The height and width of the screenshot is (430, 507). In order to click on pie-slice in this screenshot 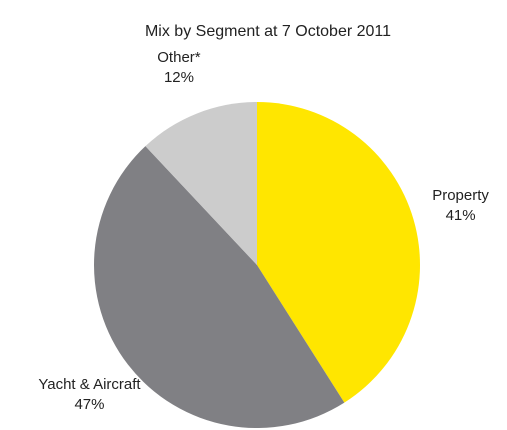, I will do `click(201, 183)`.